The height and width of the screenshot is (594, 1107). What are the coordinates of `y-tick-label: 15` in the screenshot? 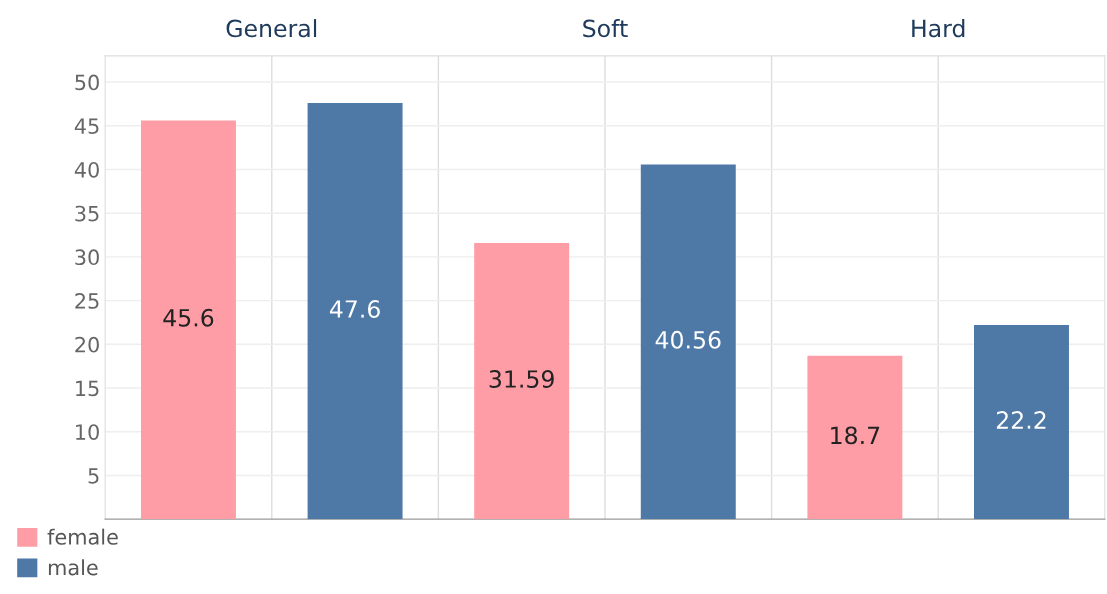 It's located at (87, 388).